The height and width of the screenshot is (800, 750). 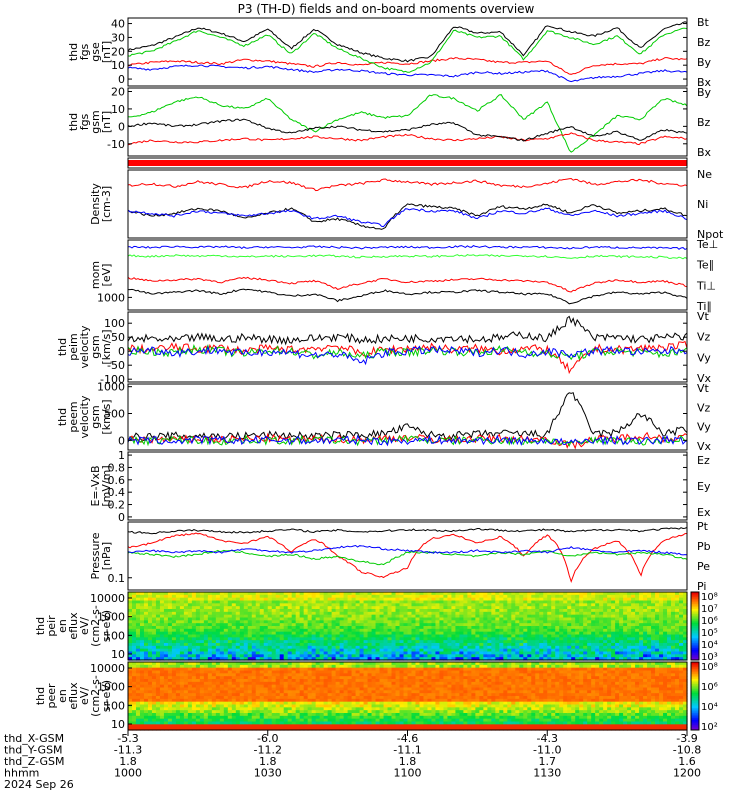 I want to click on legend-label: Te∥, so click(x=705, y=265).